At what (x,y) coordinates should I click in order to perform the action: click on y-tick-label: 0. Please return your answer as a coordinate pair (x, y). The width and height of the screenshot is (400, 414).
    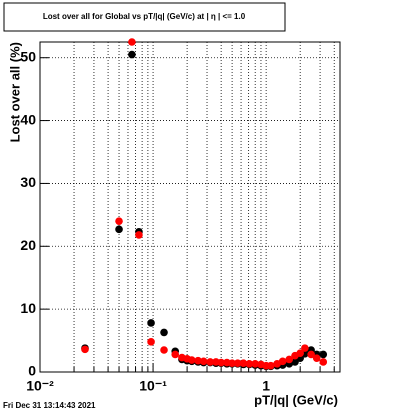
    Looking at the image, I should click on (32, 371).